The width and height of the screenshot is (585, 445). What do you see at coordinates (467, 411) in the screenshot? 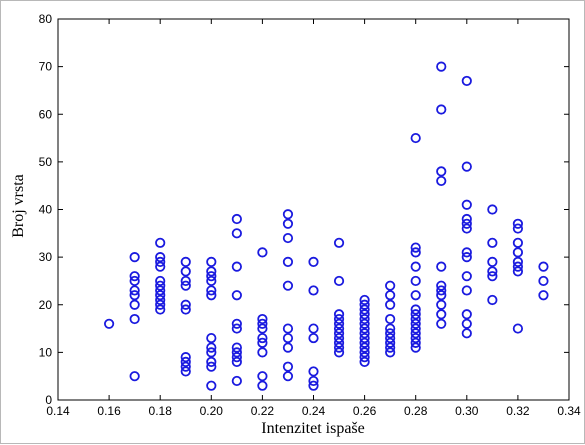
I see `x-tick-label: 0.30` at bounding box center [467, 411].